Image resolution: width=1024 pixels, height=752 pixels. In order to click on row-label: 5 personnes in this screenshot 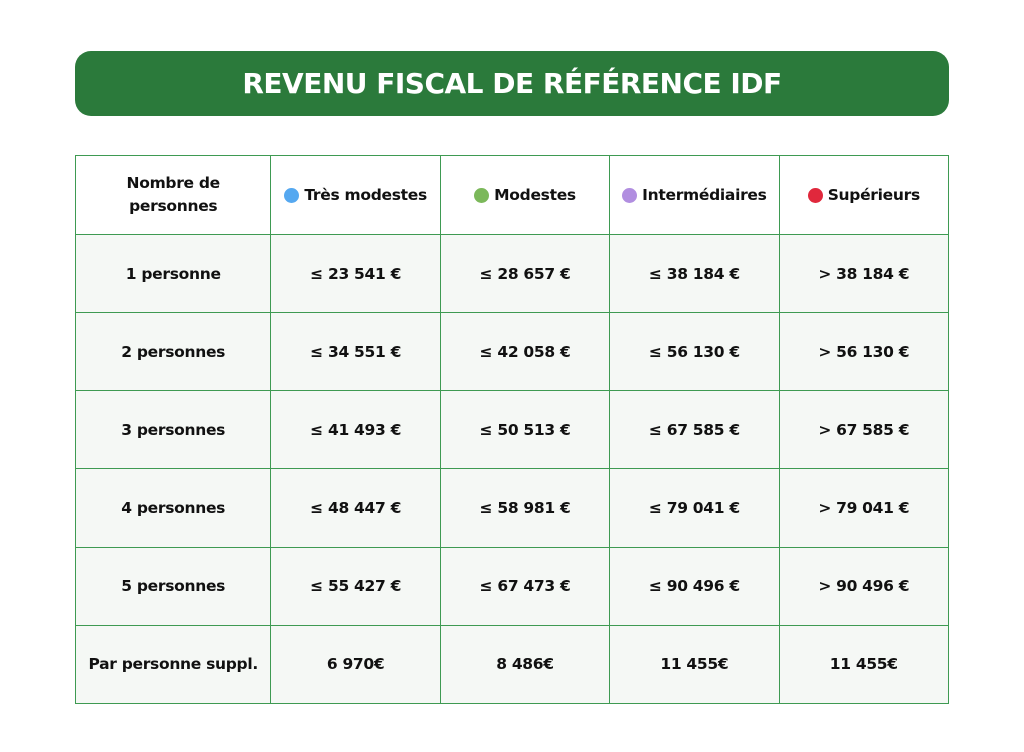, I will do `click(173, 586)`.